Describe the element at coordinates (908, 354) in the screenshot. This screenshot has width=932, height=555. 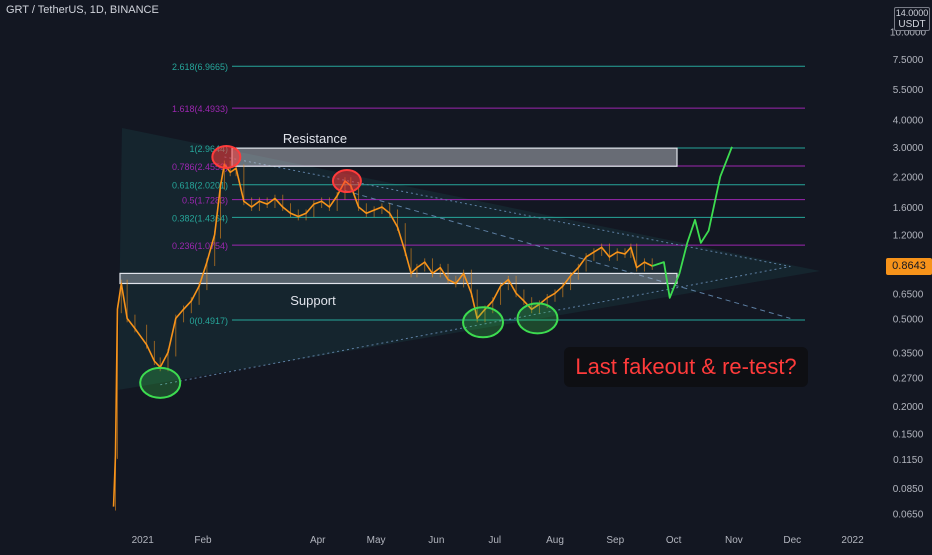
I see `price-tick-label: 0.3500` at that location.